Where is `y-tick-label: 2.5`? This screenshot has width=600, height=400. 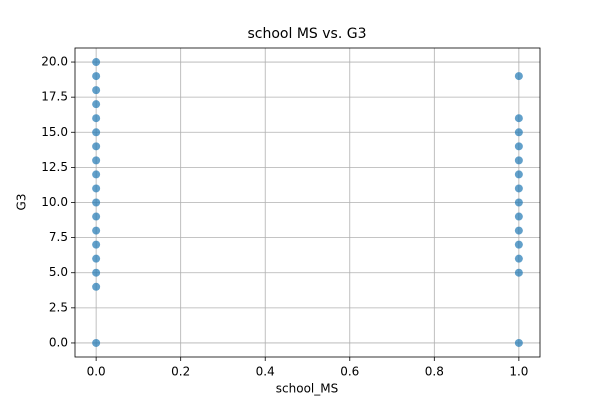
y-tick-label: 2.5 is located at coordinates (58, 307).